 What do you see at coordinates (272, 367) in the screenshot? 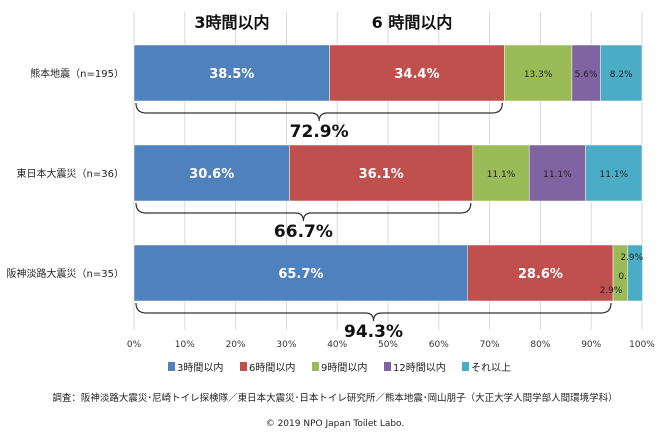
I see `legend-label: 6時間以内` at bounding box center [272, 367].